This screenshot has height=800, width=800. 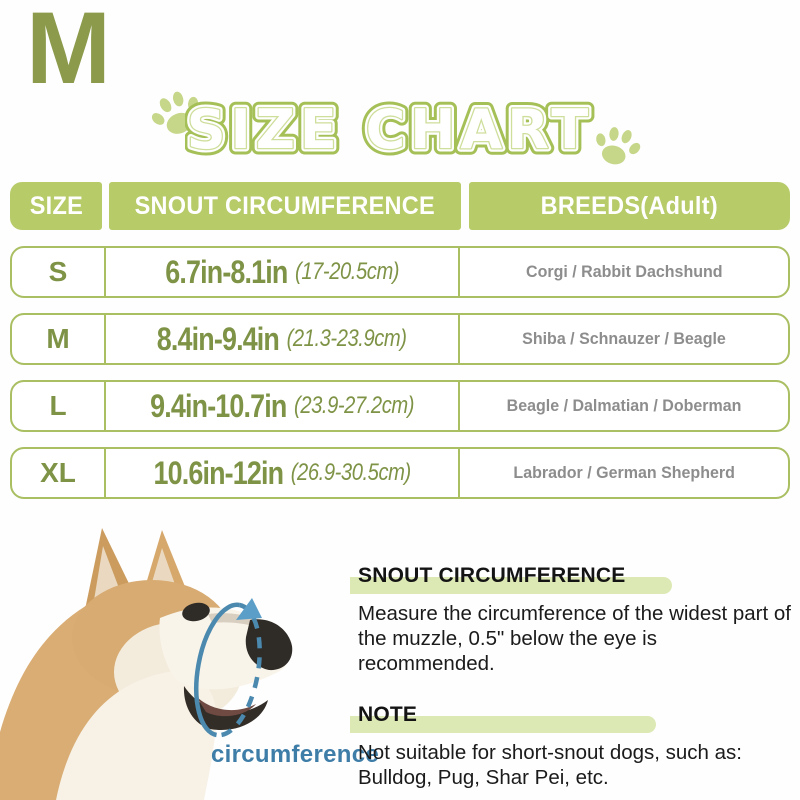 I want to click on measurement-text: 9.4in-10.7in (23.9-27.2cm), so click(x=282, y=406).